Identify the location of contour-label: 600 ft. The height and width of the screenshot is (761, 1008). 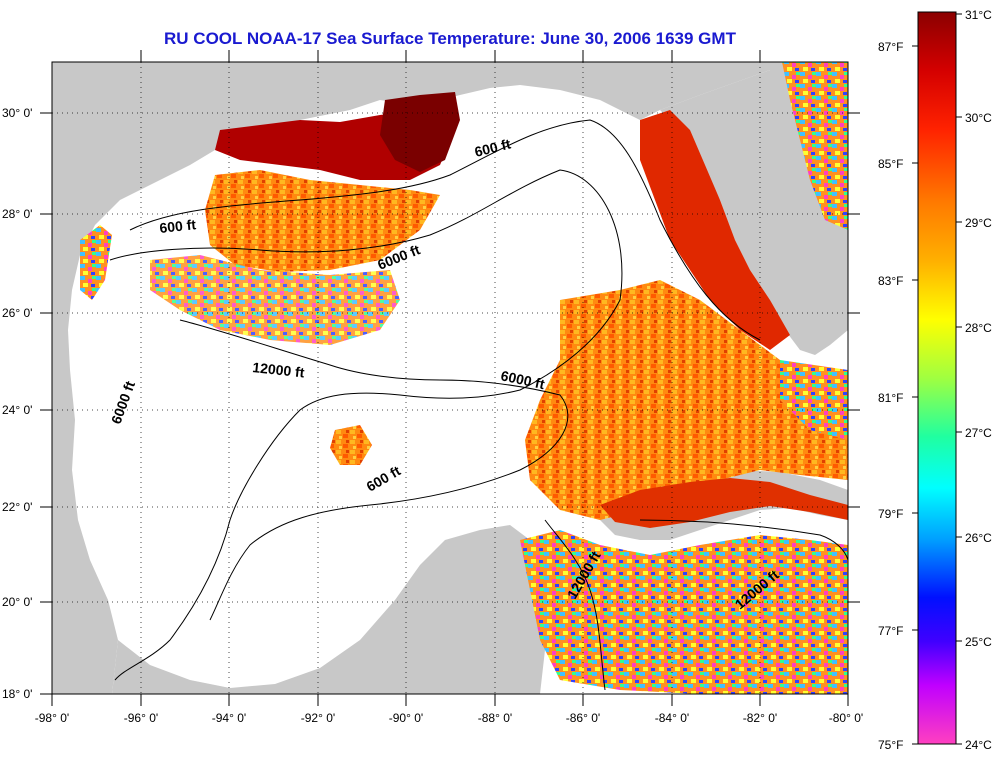
(178, 226).